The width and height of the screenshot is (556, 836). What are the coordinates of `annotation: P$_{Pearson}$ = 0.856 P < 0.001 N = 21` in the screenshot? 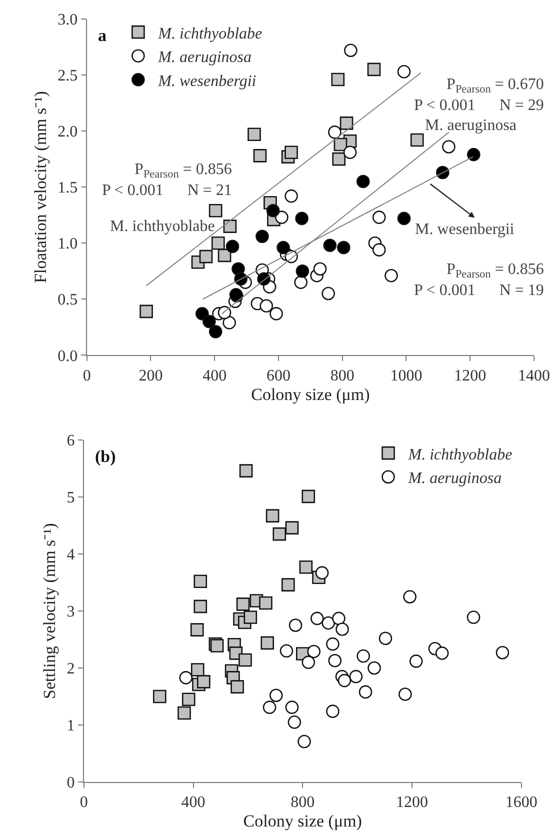 It's located at (167, 180).